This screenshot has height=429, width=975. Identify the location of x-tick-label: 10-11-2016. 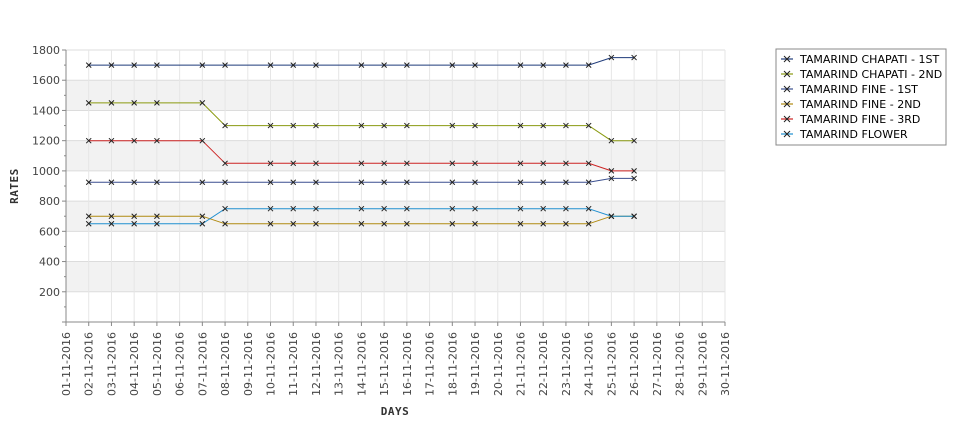
(271, 364).